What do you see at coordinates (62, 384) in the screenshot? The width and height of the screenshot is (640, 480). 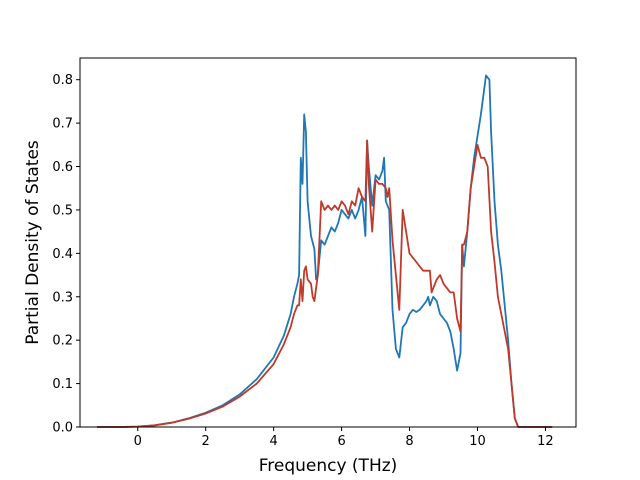 I see `y-tick-label: 0.1` at bounding box center [62, 384].